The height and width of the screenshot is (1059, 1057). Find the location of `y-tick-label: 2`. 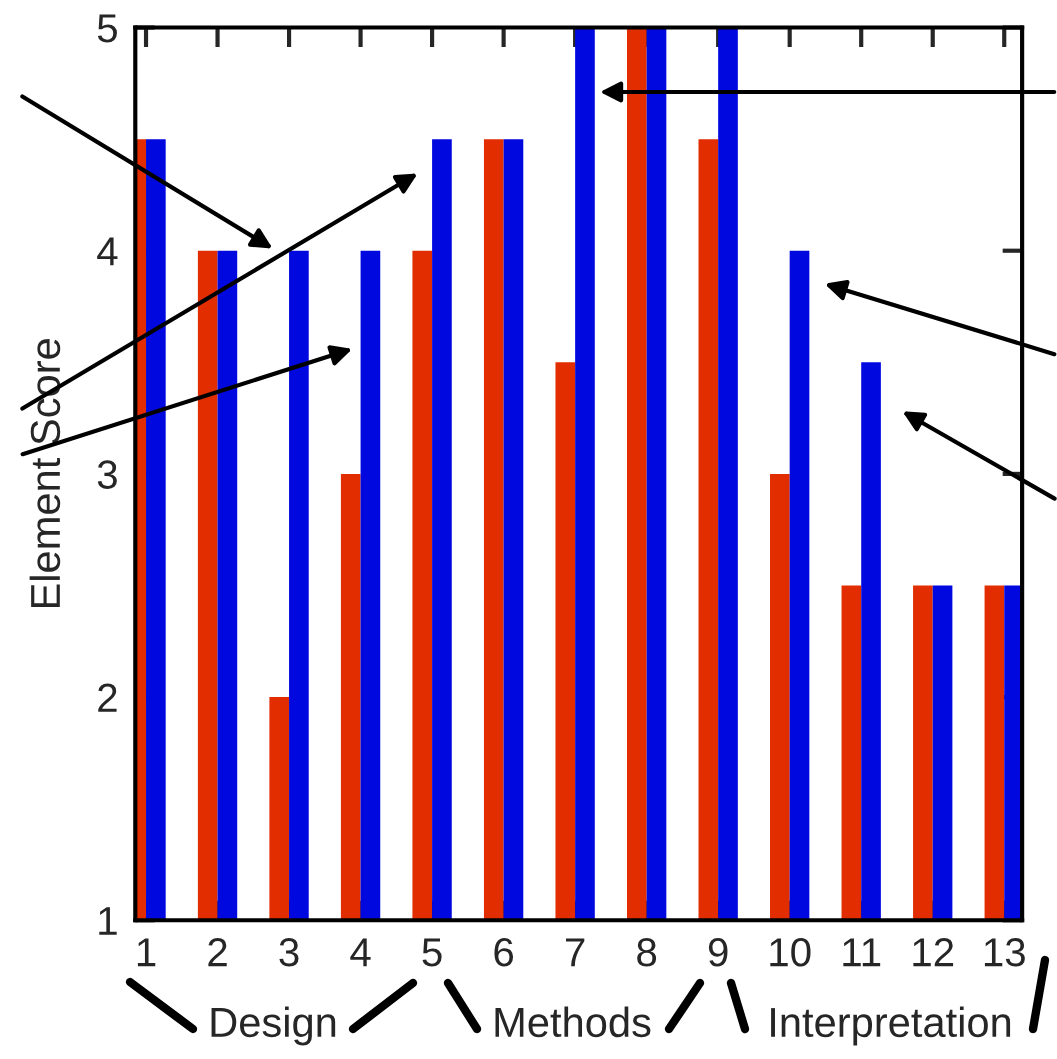

y-tick-label: 2 is located at coordinates (107, 697).